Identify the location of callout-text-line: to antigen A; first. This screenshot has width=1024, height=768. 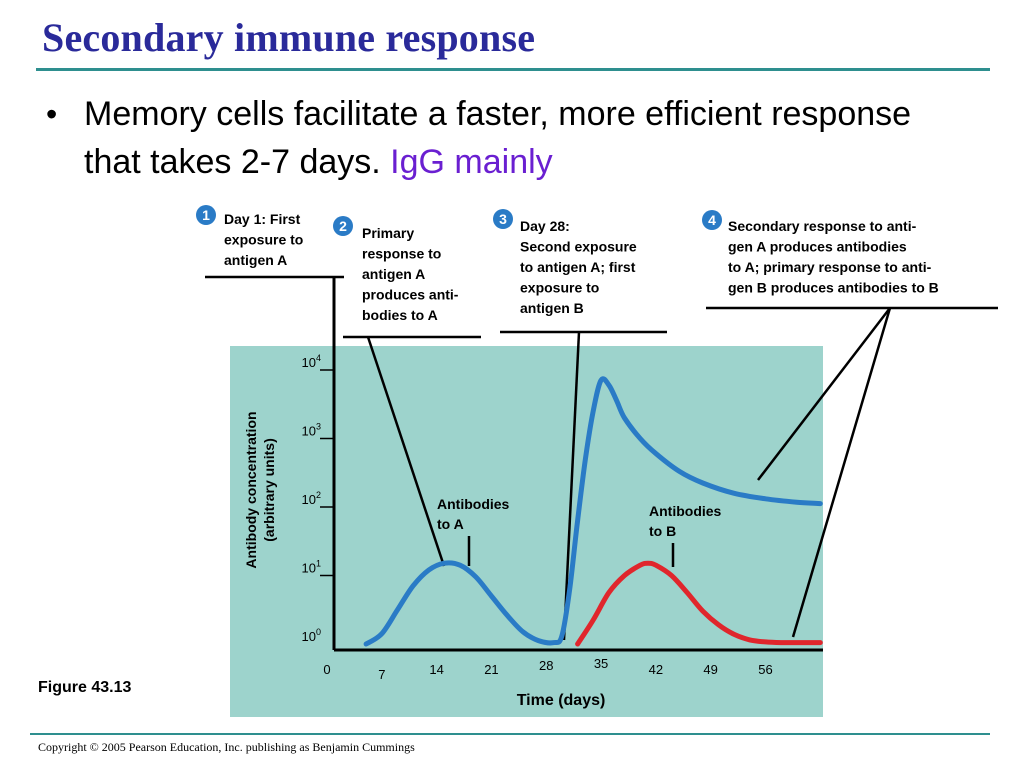
(578, 267).